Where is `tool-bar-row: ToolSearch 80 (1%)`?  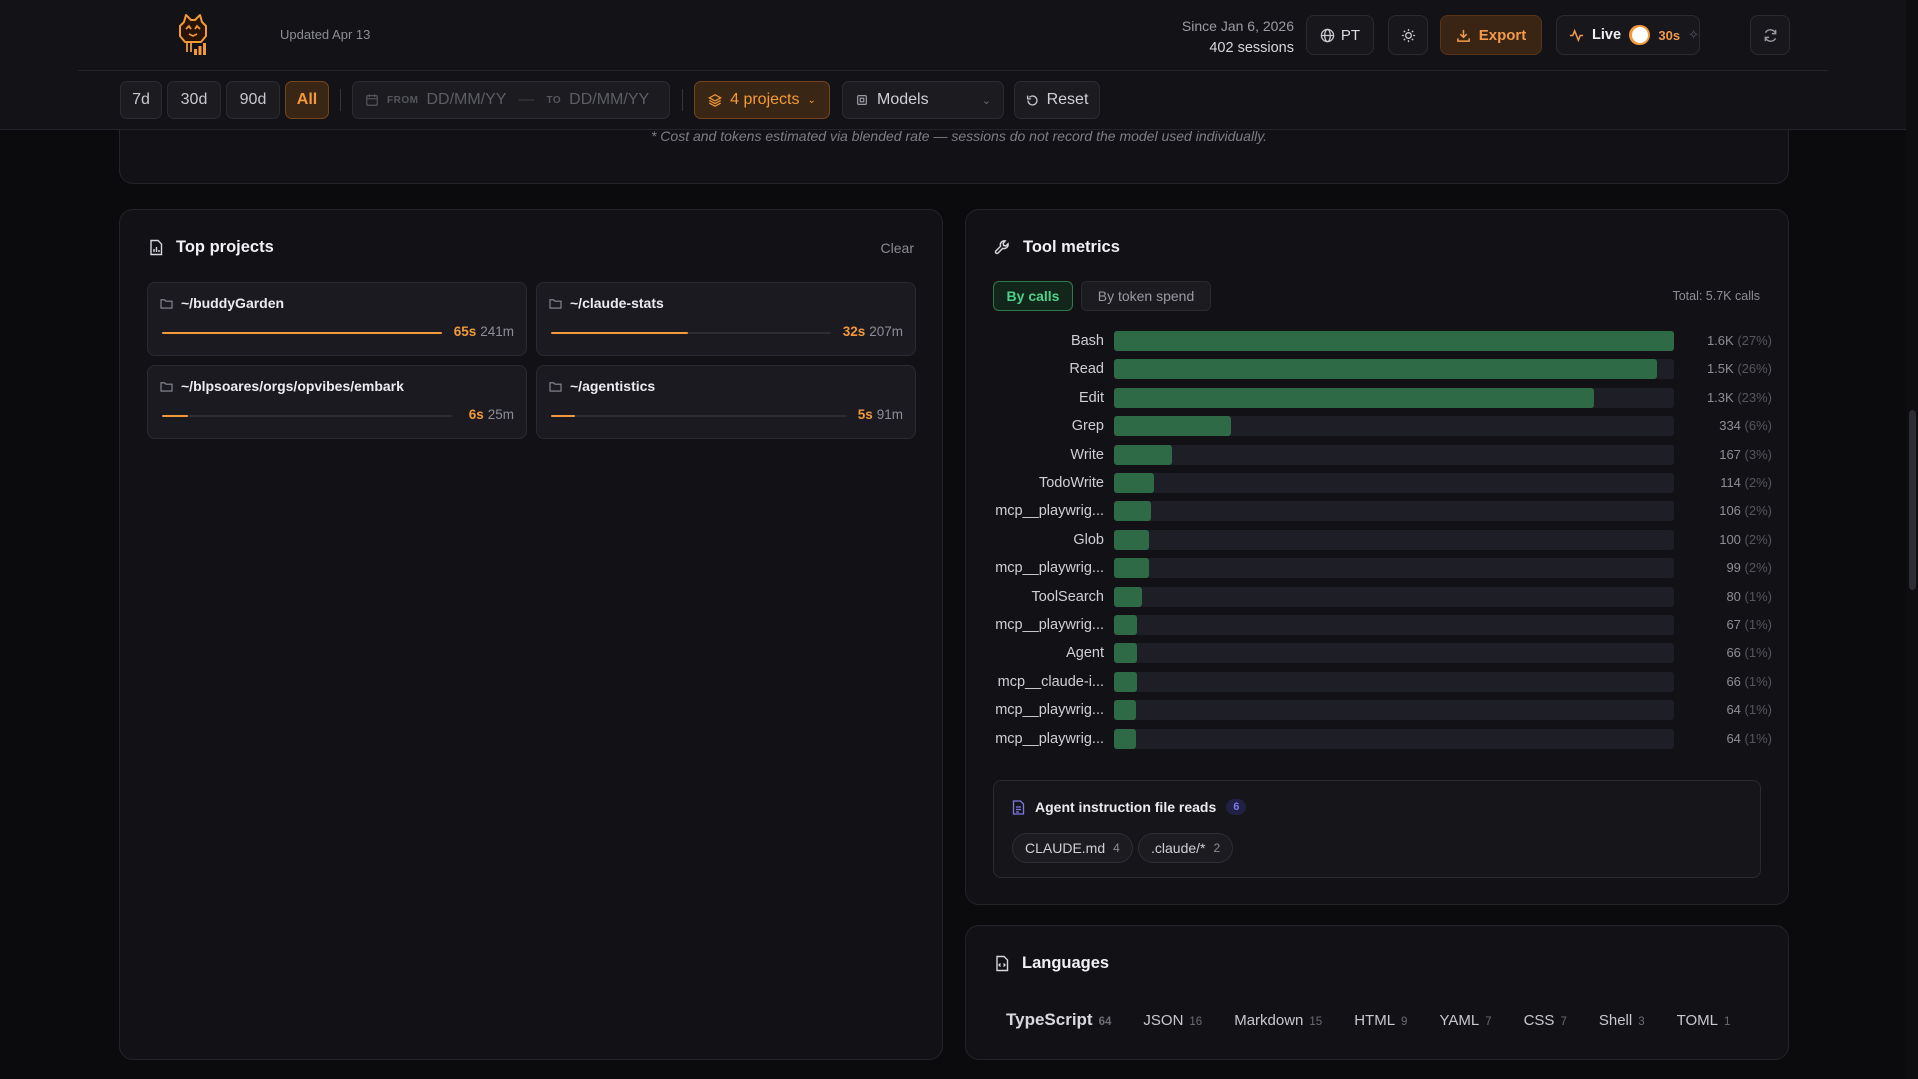
tool-bar-row: ToolSearch 80 (1%) is located at coordinates (1382, 597).